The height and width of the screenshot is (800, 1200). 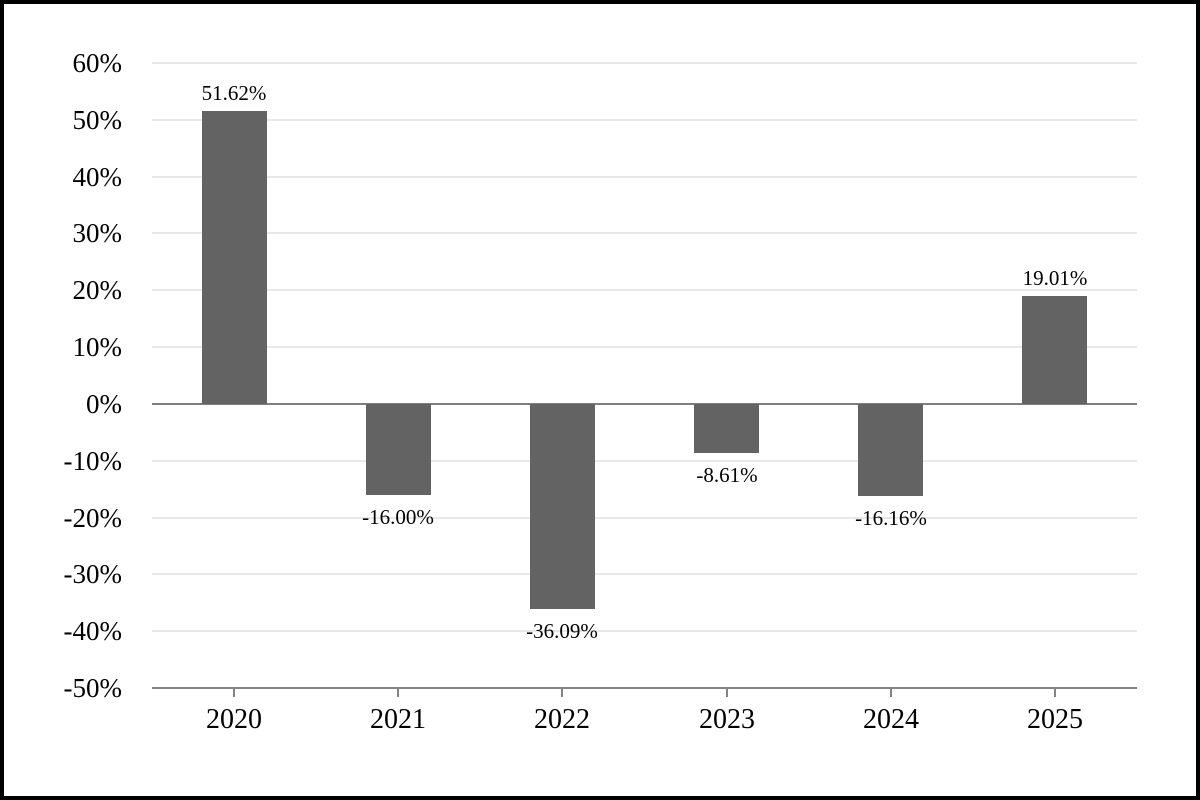 I want to click on y-axis-tick-label: -20%, so click(x=92, y=518).